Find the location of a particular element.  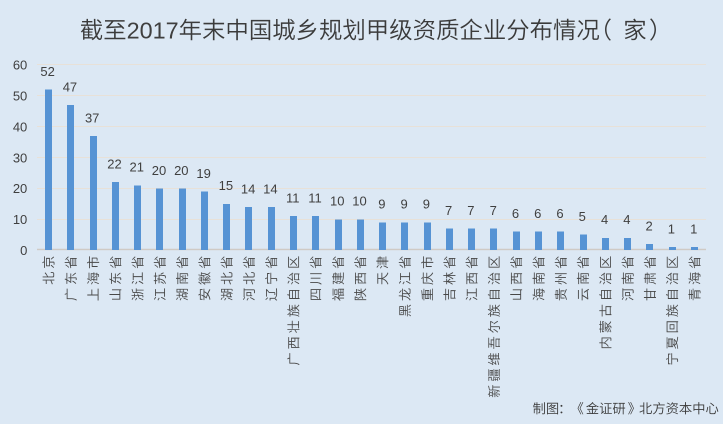

svg-text: 0 is located at coordinates (23, 250).